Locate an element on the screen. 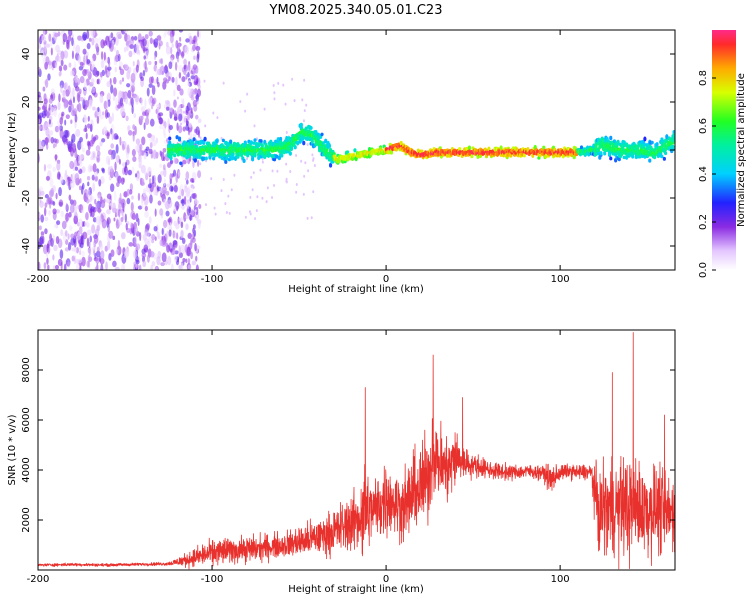 This screenshot has width=750, height=600. spectrogram-y-label: Frequency (Hz) is located at coordinates (12, 150).